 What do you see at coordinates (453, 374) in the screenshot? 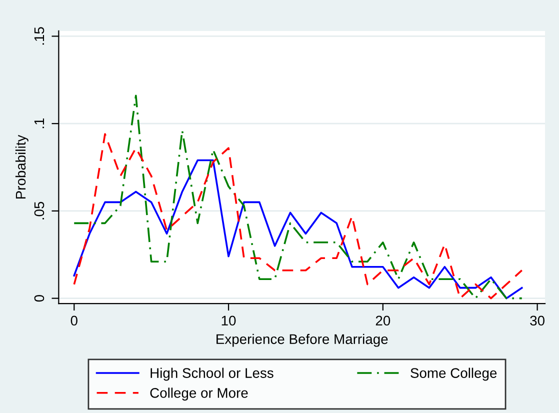
I see `legend-label: Some College` at bounding box center [453, 374].